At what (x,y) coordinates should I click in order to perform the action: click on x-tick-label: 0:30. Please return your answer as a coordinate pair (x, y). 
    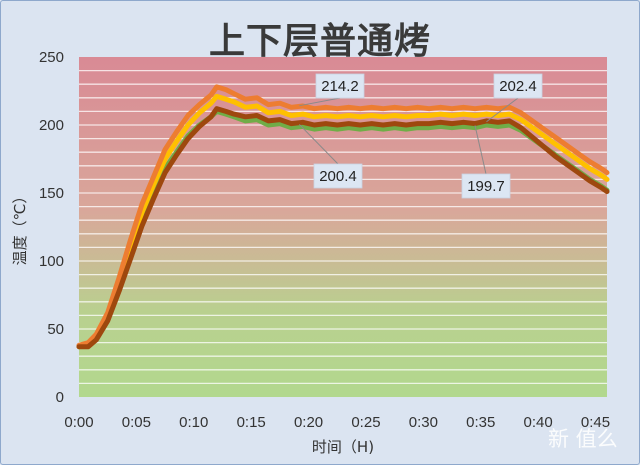
    Looking at the image, I should click on (423, 422).